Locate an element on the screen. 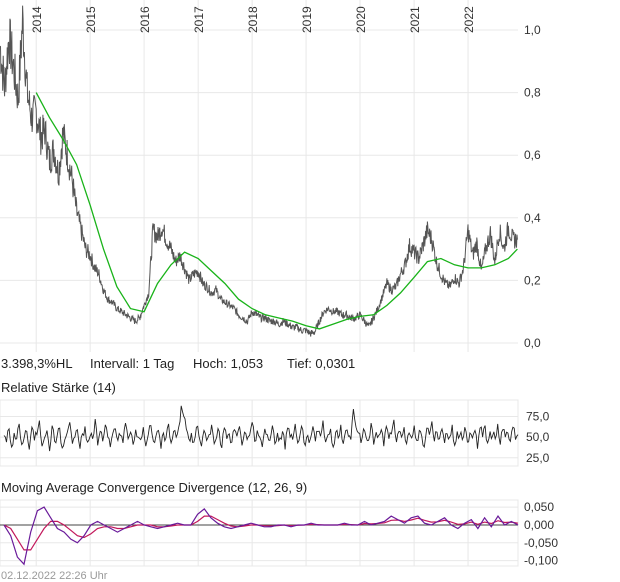  price-y-tick-label: 0,4 is located at coordinates (532, 218).